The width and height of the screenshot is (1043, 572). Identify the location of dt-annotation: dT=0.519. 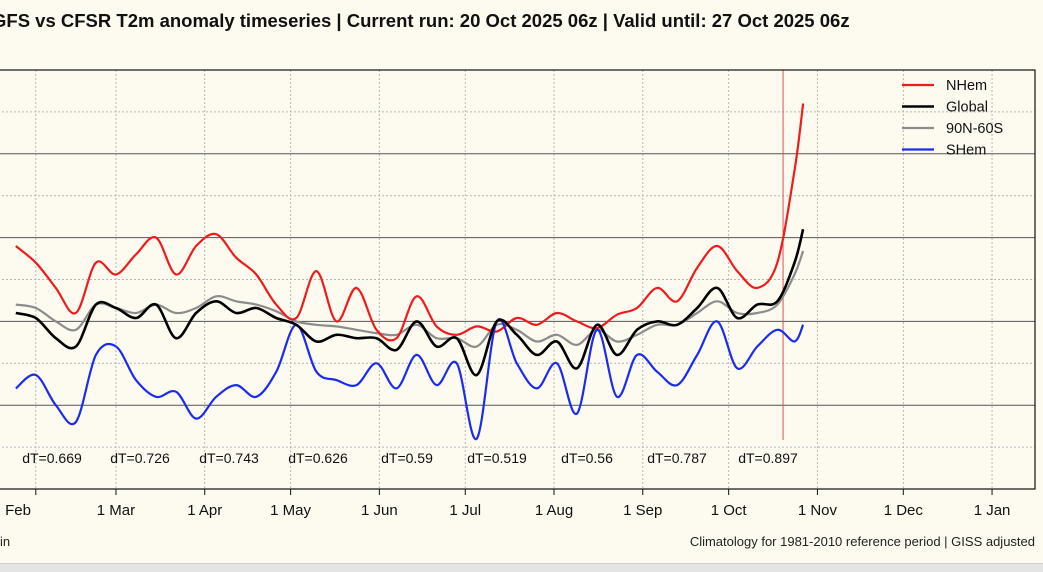
(497, 458).